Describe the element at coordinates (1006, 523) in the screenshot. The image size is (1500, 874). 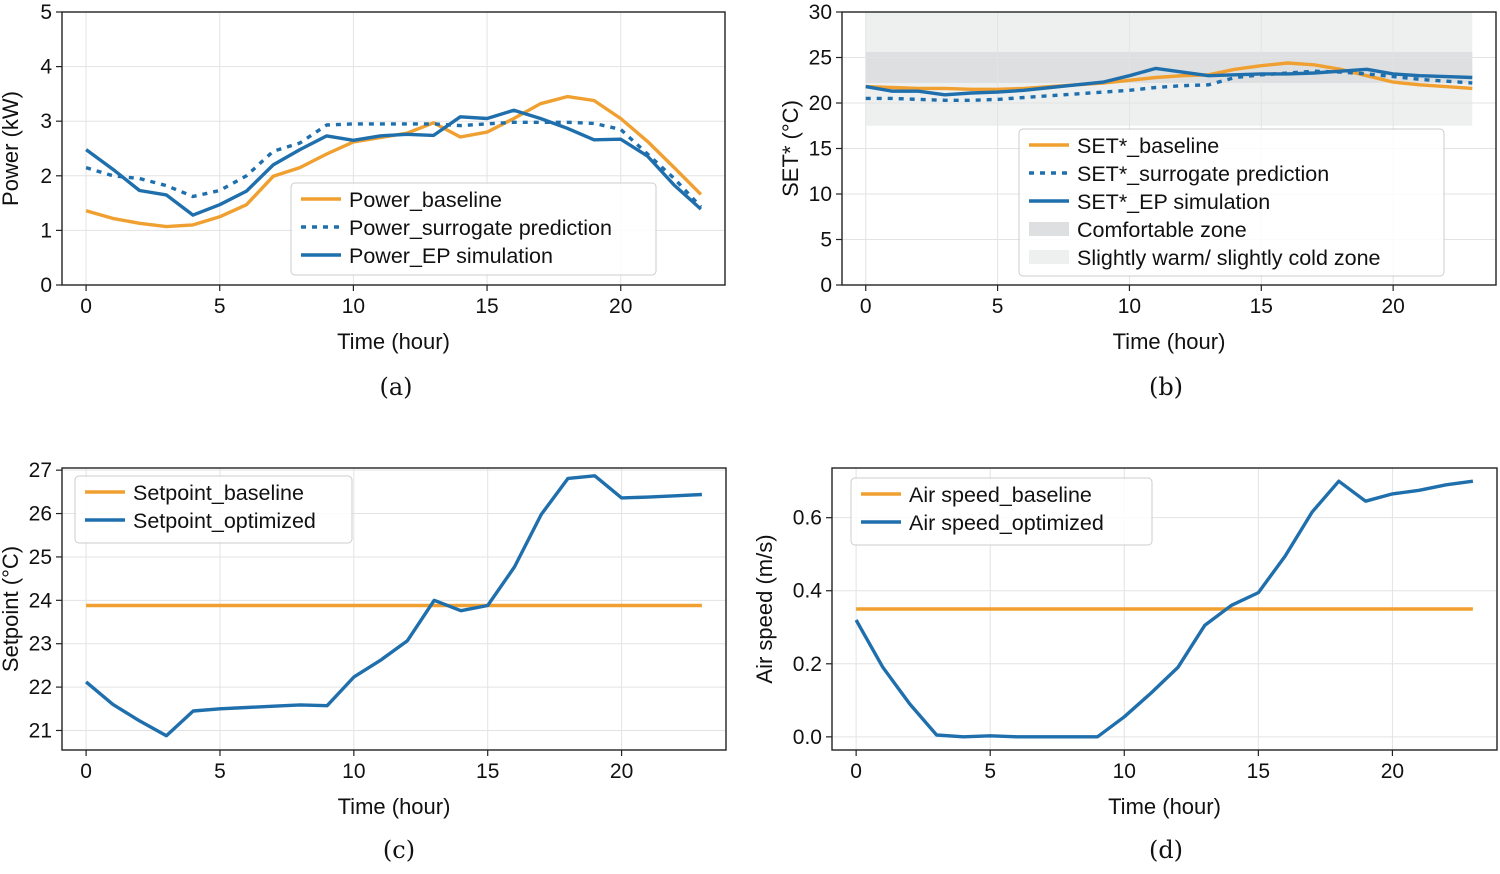
I see `legend-label: Air speed_optimized` at that location.